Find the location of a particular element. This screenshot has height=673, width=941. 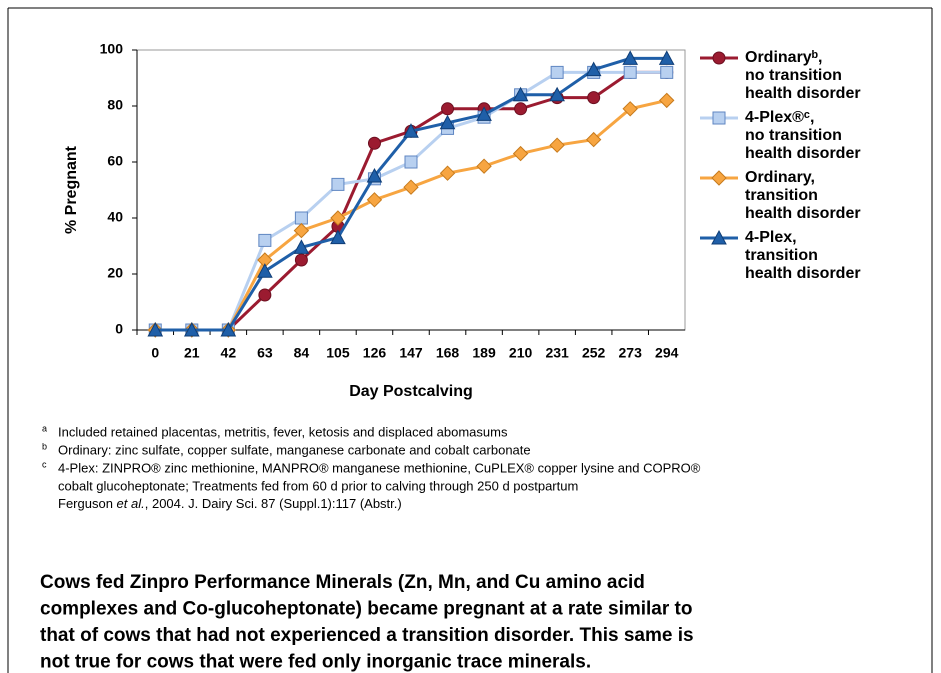

x-tick-label: 84 is located at coordinates (302, 353).